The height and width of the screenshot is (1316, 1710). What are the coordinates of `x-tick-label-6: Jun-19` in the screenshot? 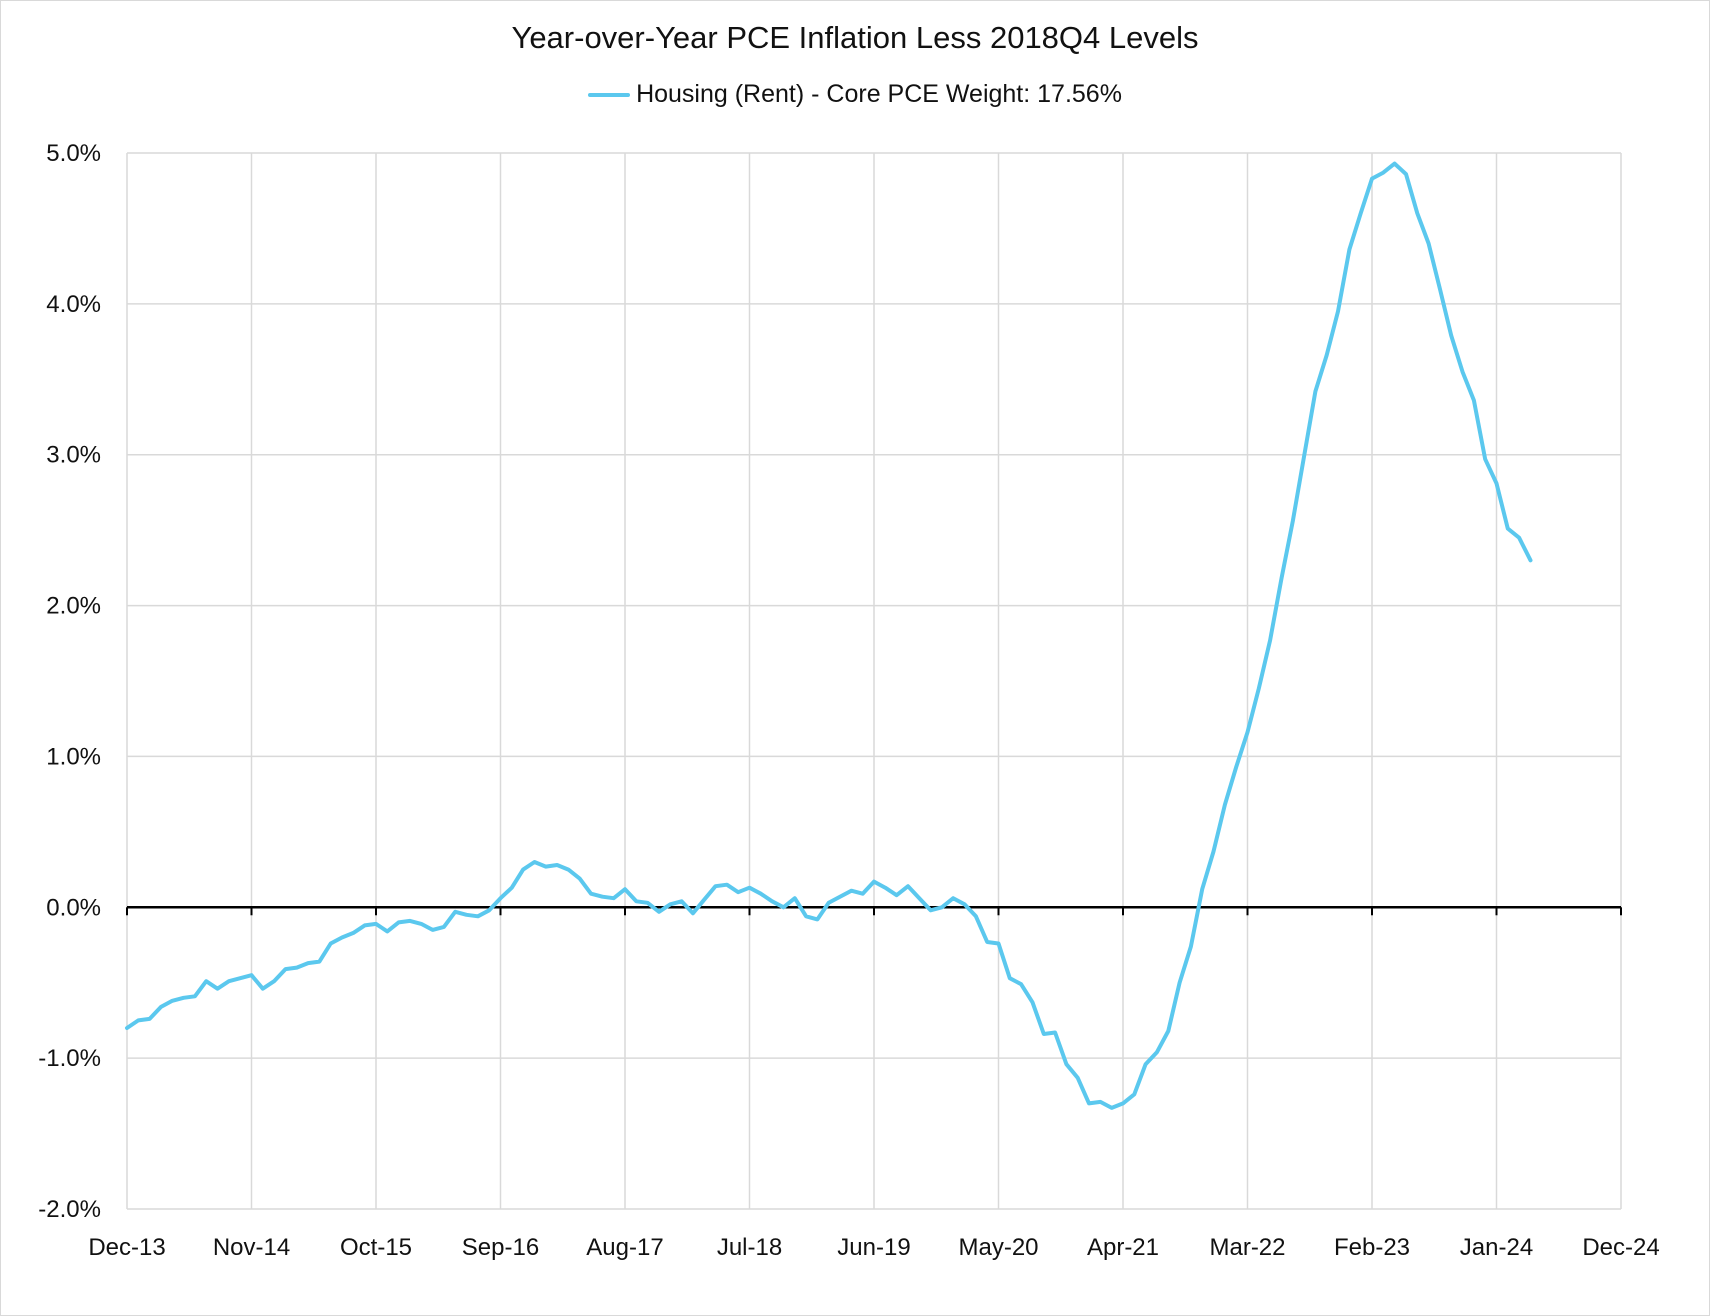 It's located at (873, 1247).